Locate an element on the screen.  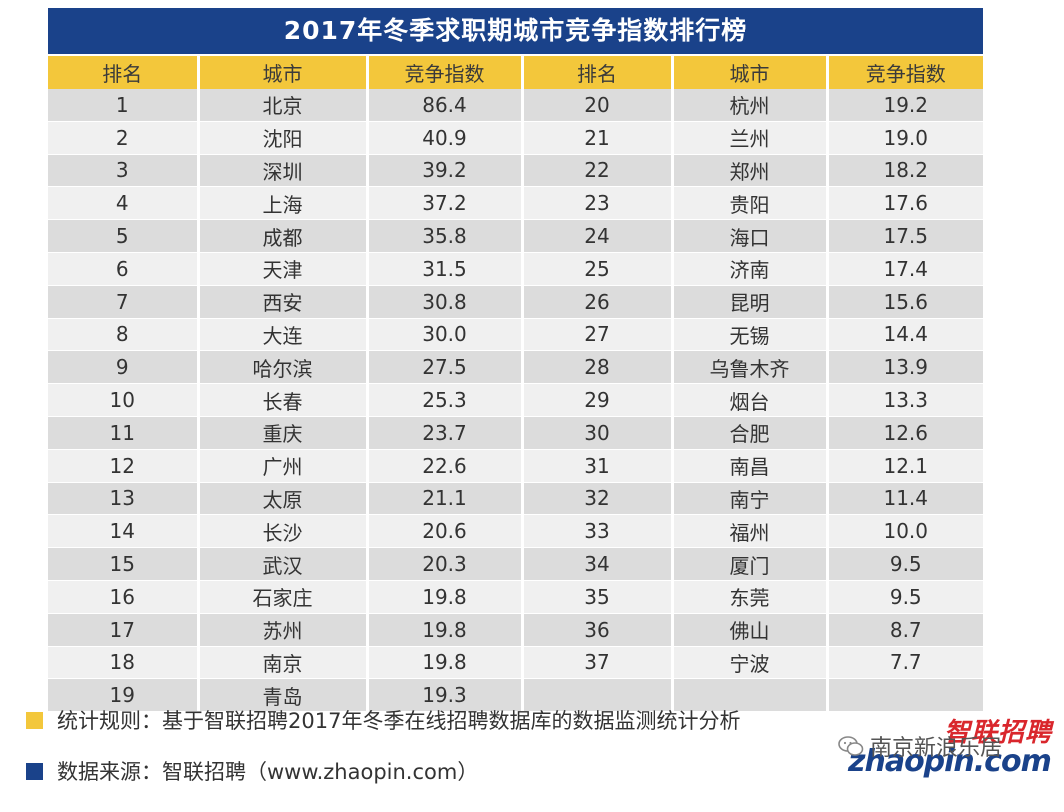
rank-cell: 24 is located at coordinates (598, 236).